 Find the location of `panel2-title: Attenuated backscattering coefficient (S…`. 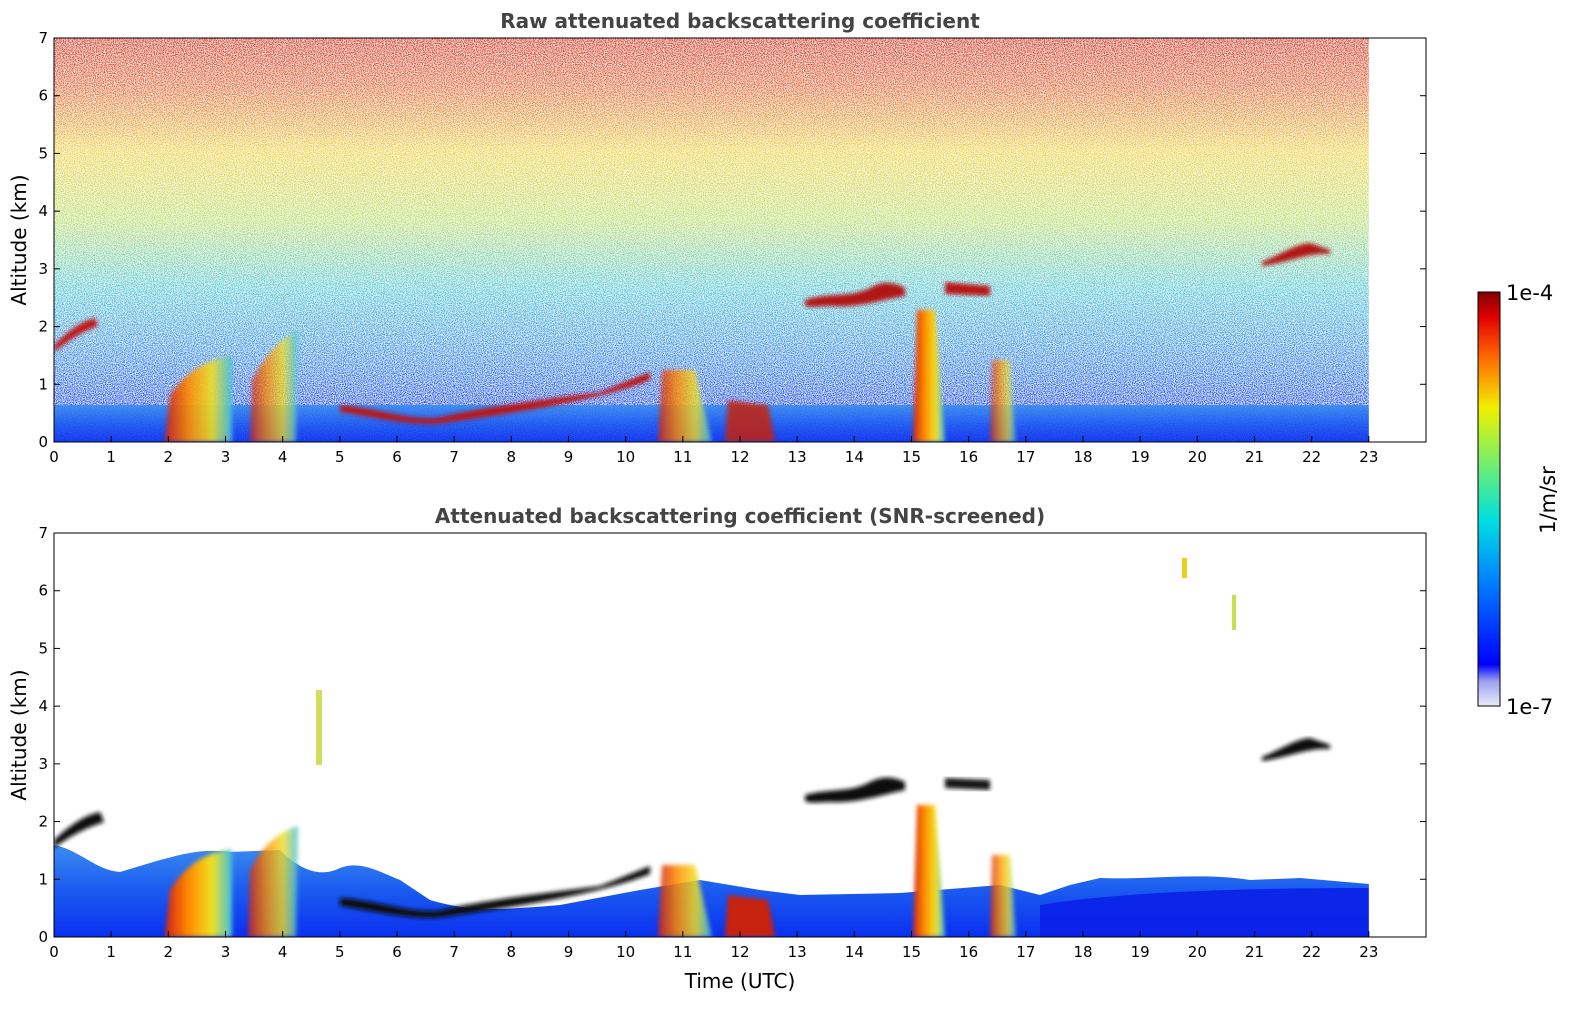

panel2-title: Attenuated backscattering coefficient (S… is located at coordinates (740, 516).